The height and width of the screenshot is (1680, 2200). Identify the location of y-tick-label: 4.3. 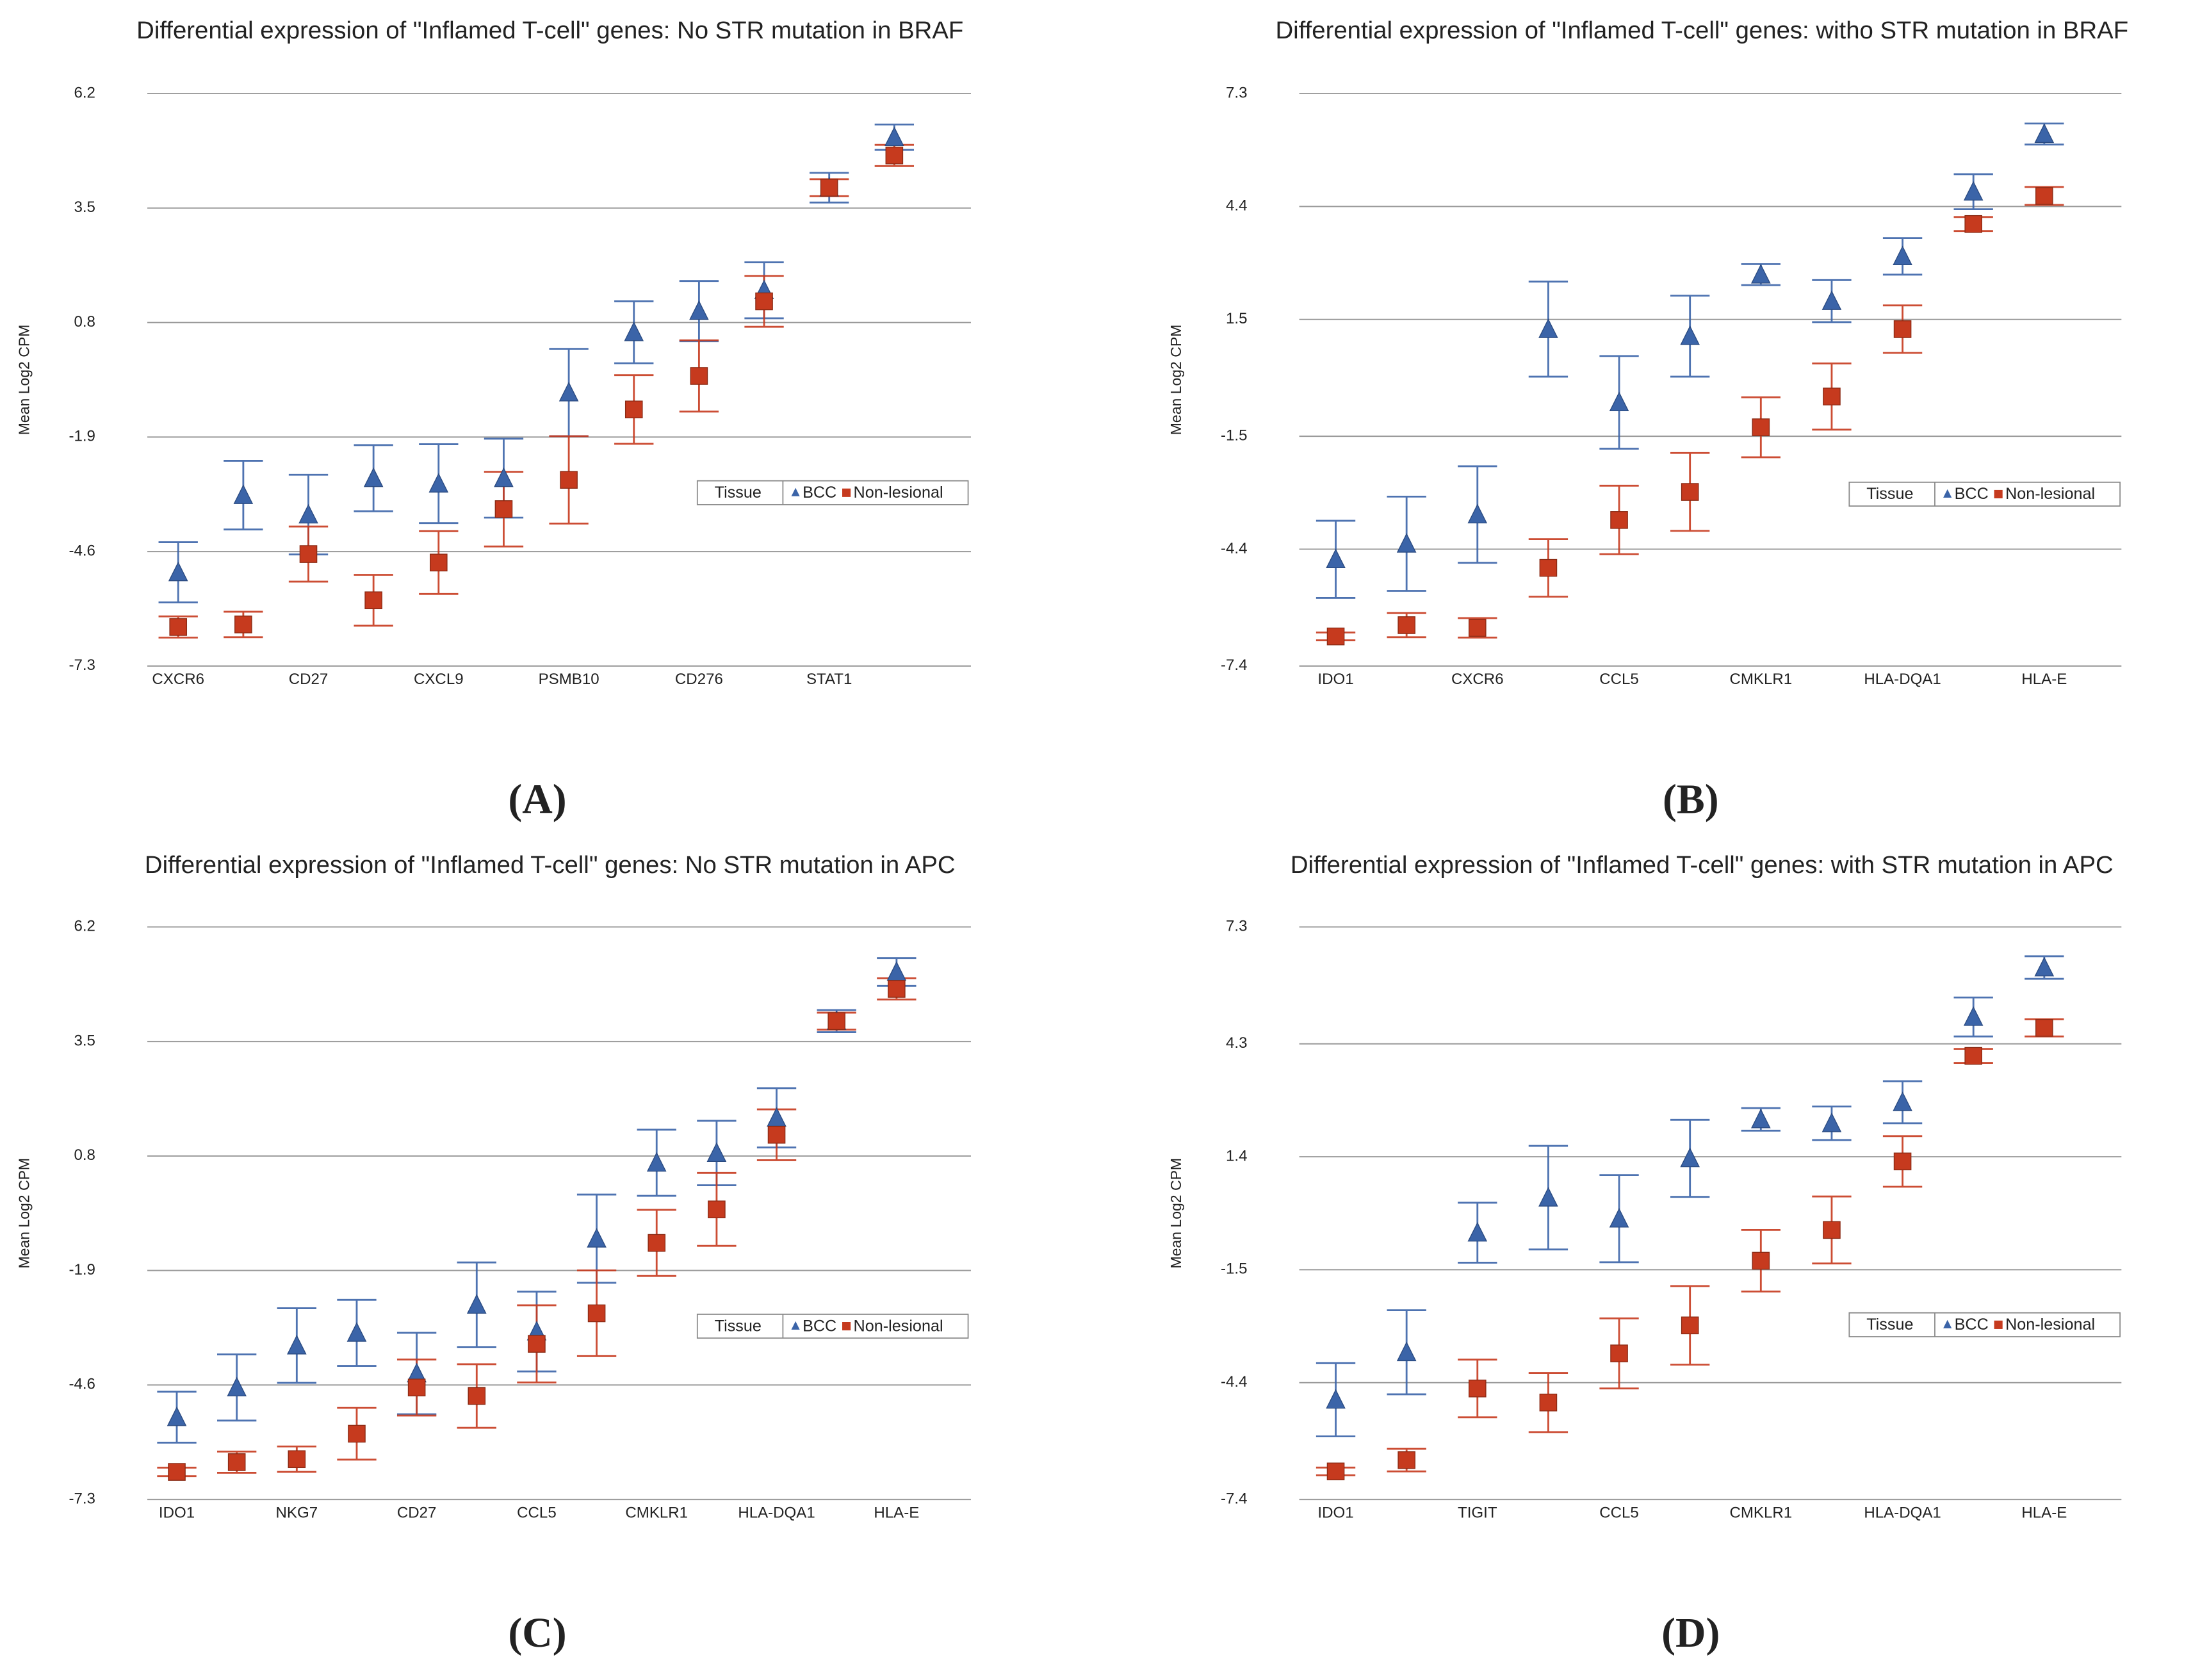
(1236, 1043).